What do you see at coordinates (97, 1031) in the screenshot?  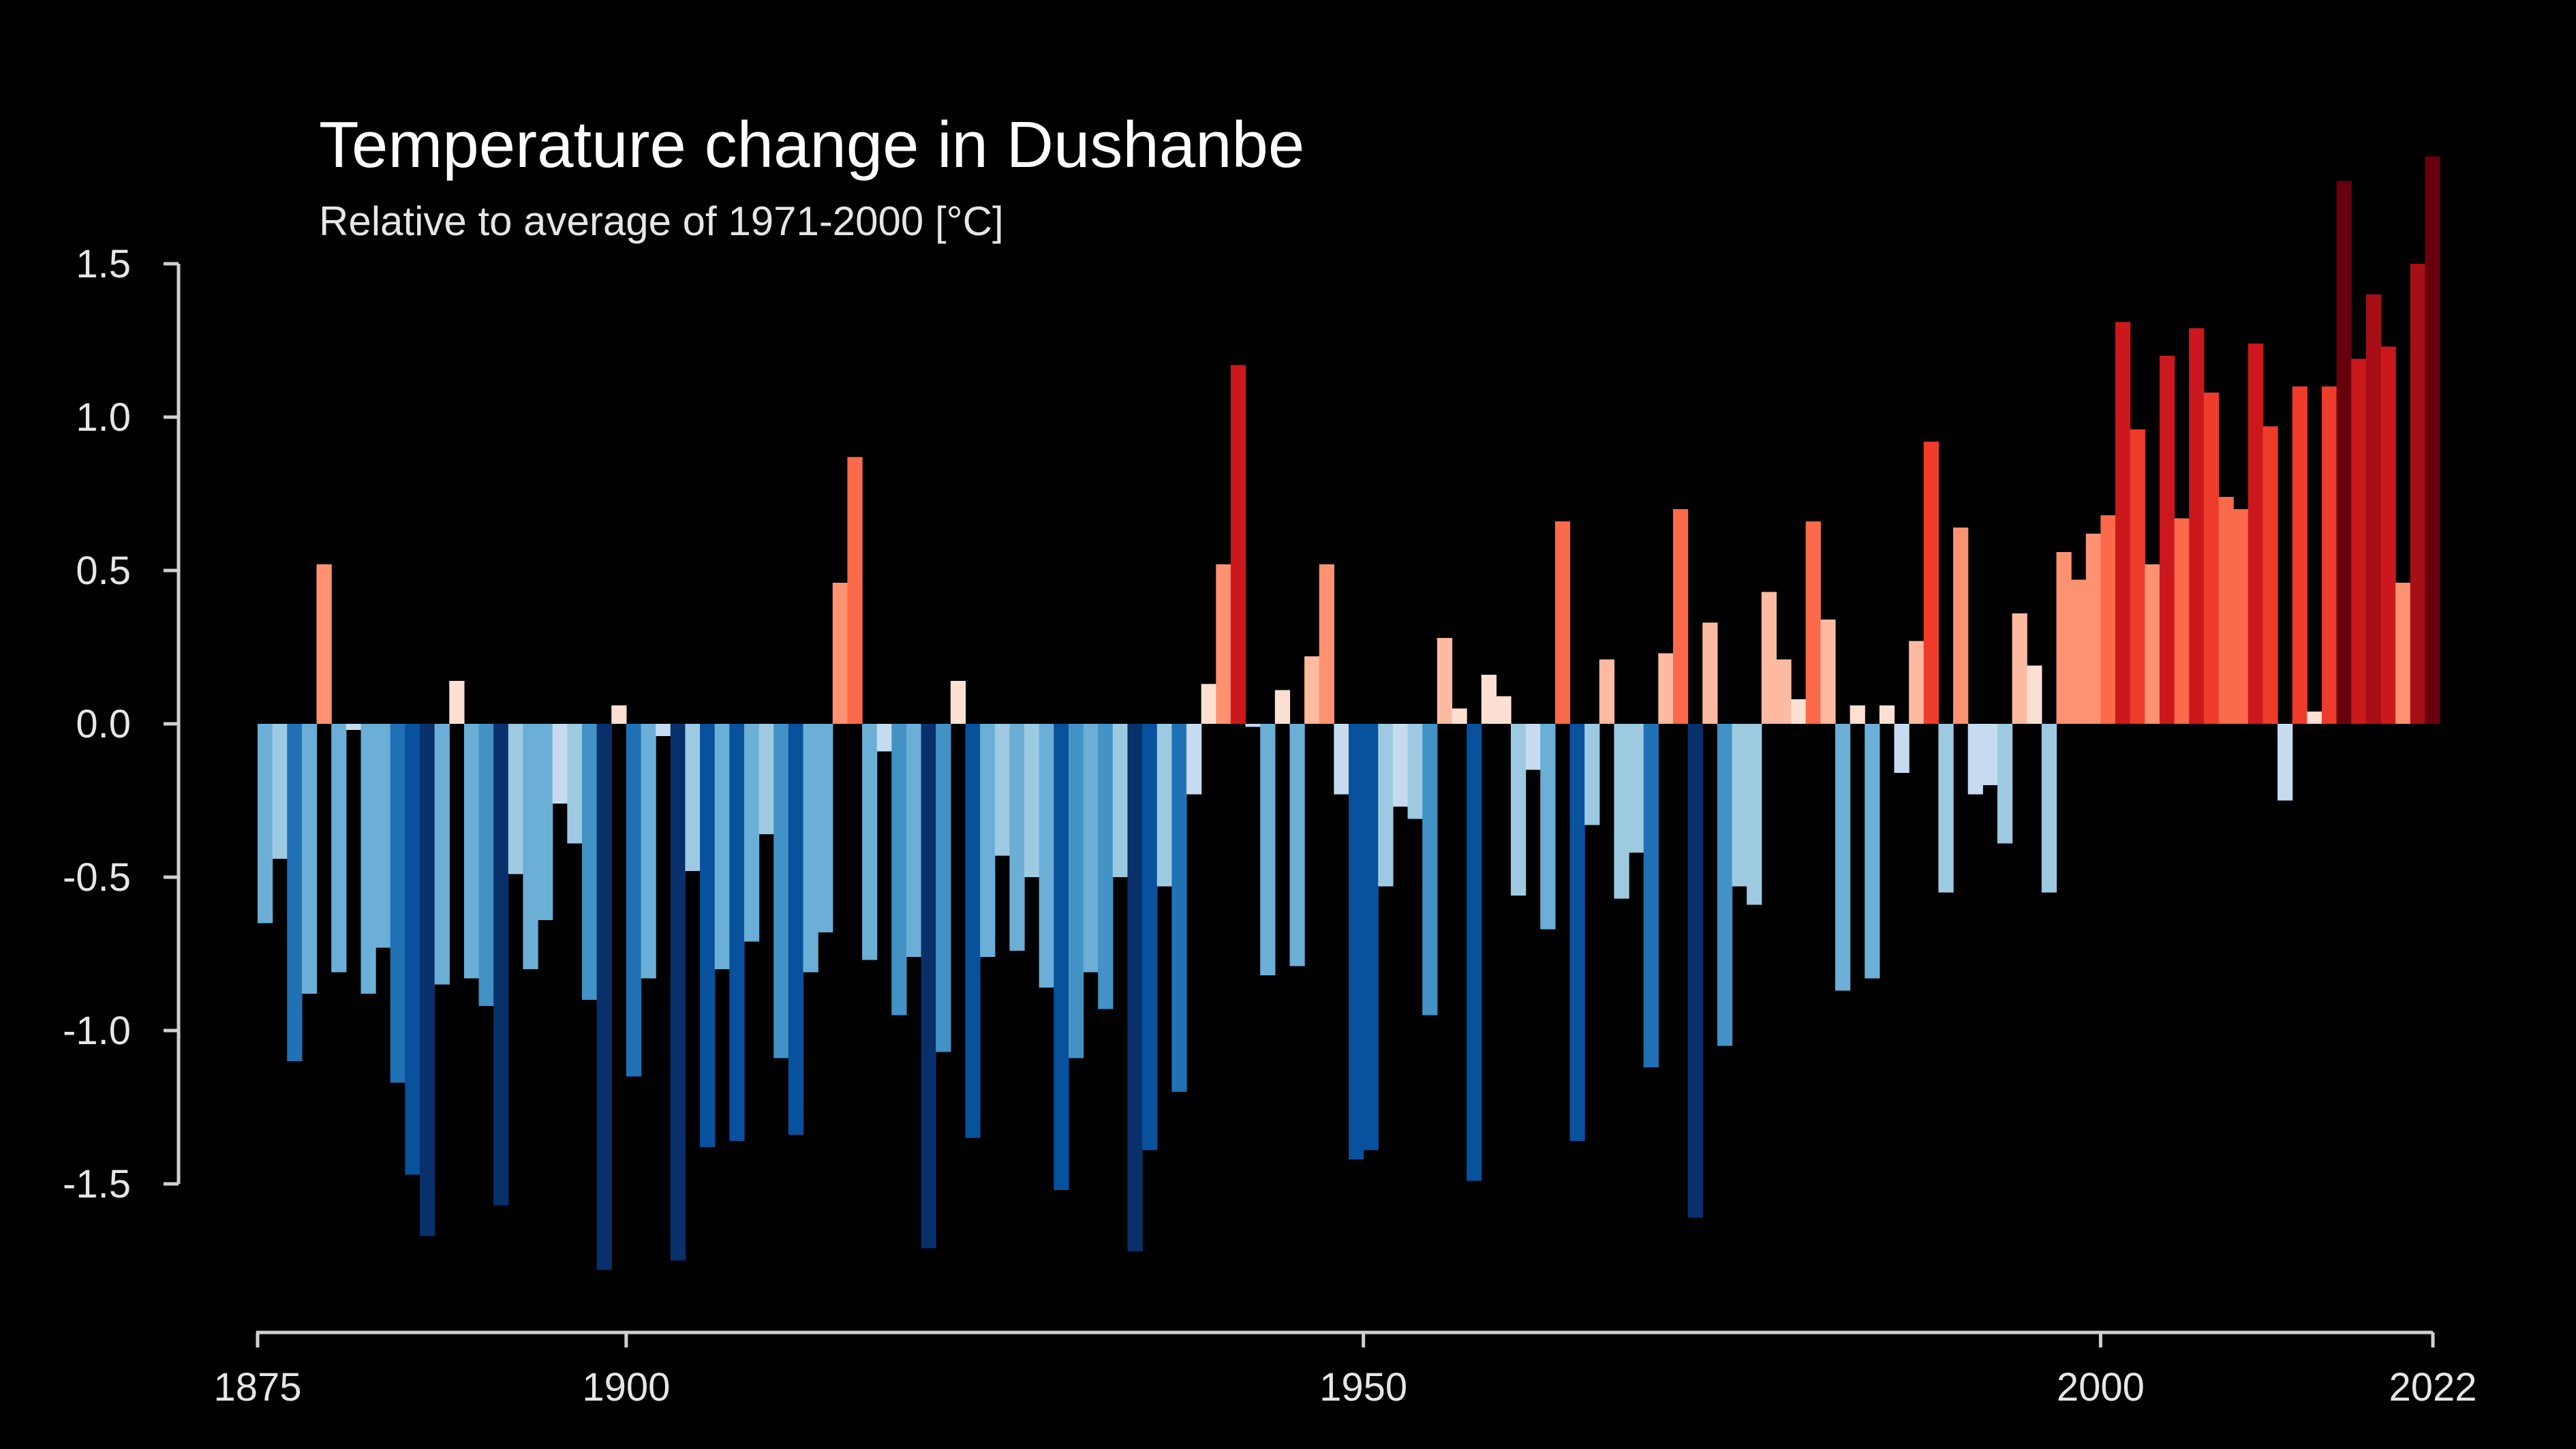 I see `y-tick-label: -1.0` at bounding box center [97, 1031].